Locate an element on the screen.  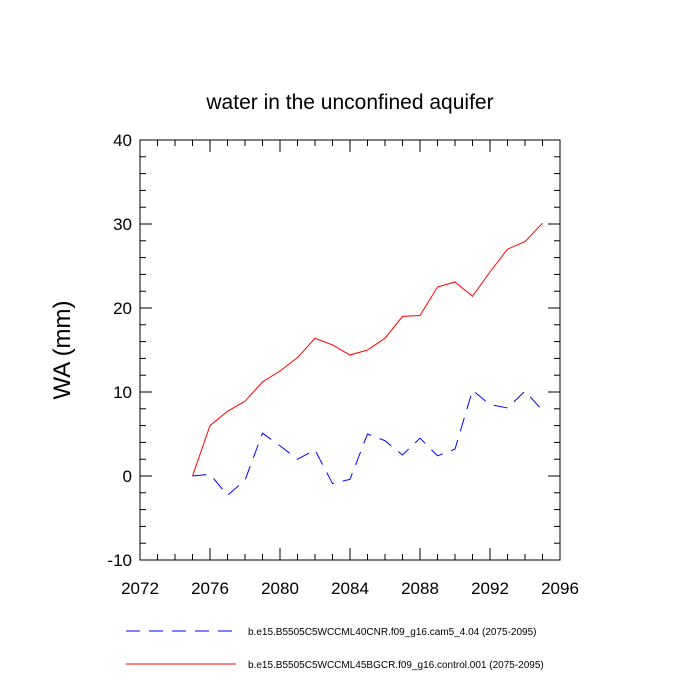
y-tick-label: -10 is located at coordinates (119, 560).